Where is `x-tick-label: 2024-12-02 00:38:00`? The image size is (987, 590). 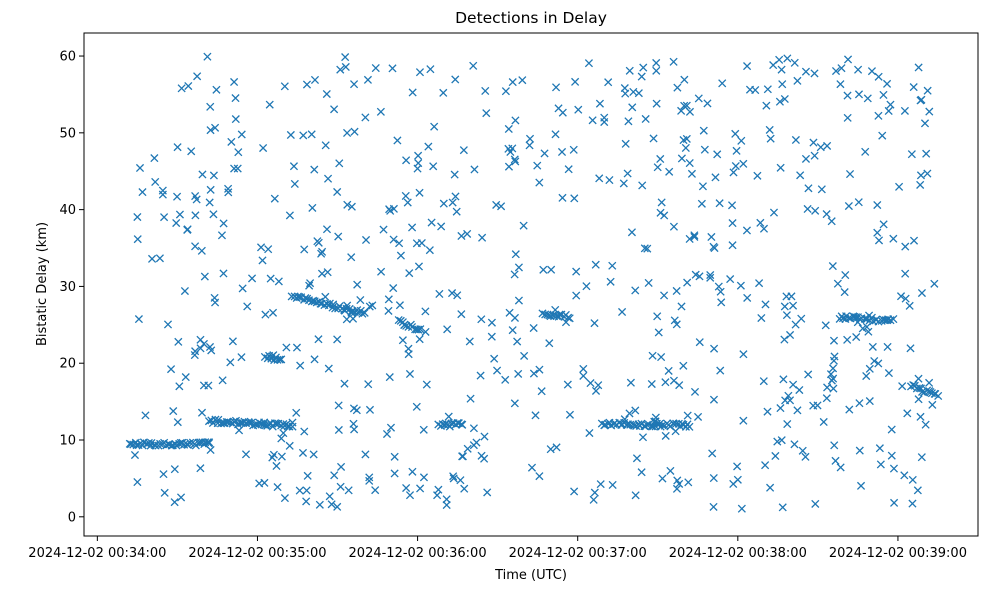
x-tick-label: 2024-12-02 00:38:00 is located at coordinates (738, 553).